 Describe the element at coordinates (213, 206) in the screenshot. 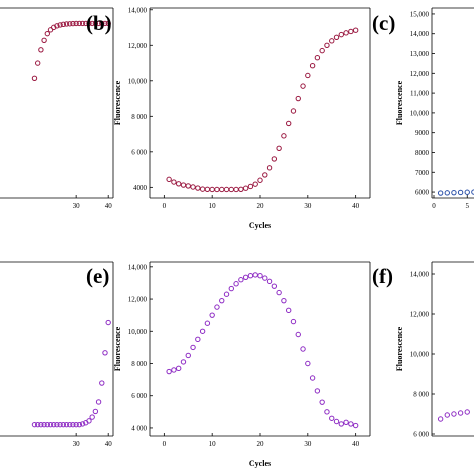

I see `x-tick-label: 10` at that location.